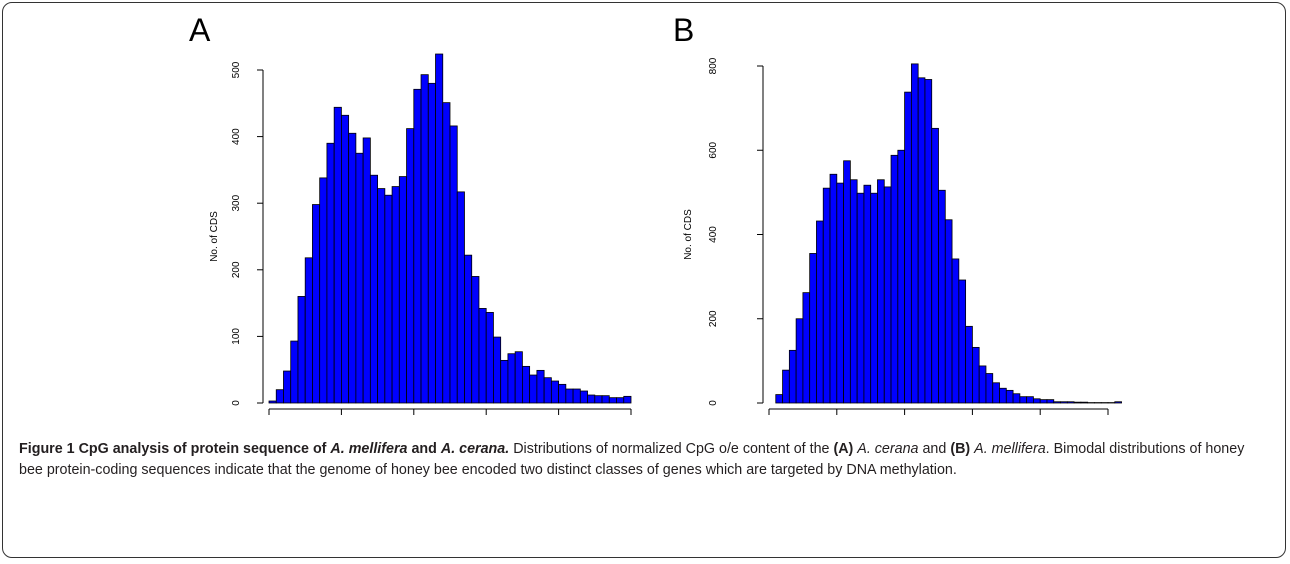 This screenshot has height=564, width=1290. Describe the element at coordinates (424, 449) in the screenshot. I see `caption-and: and` at that location.